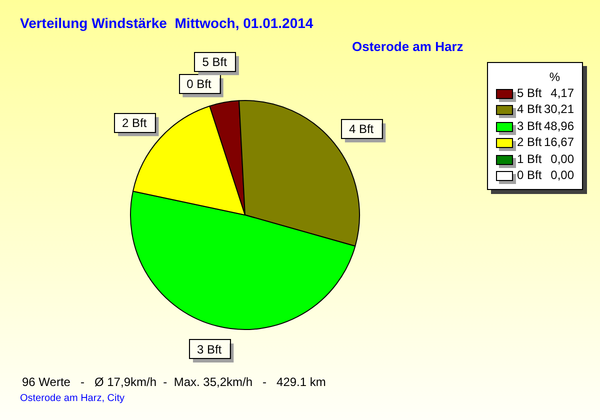  I want to click on legend-label: 1 Bft, so click(529, 158).